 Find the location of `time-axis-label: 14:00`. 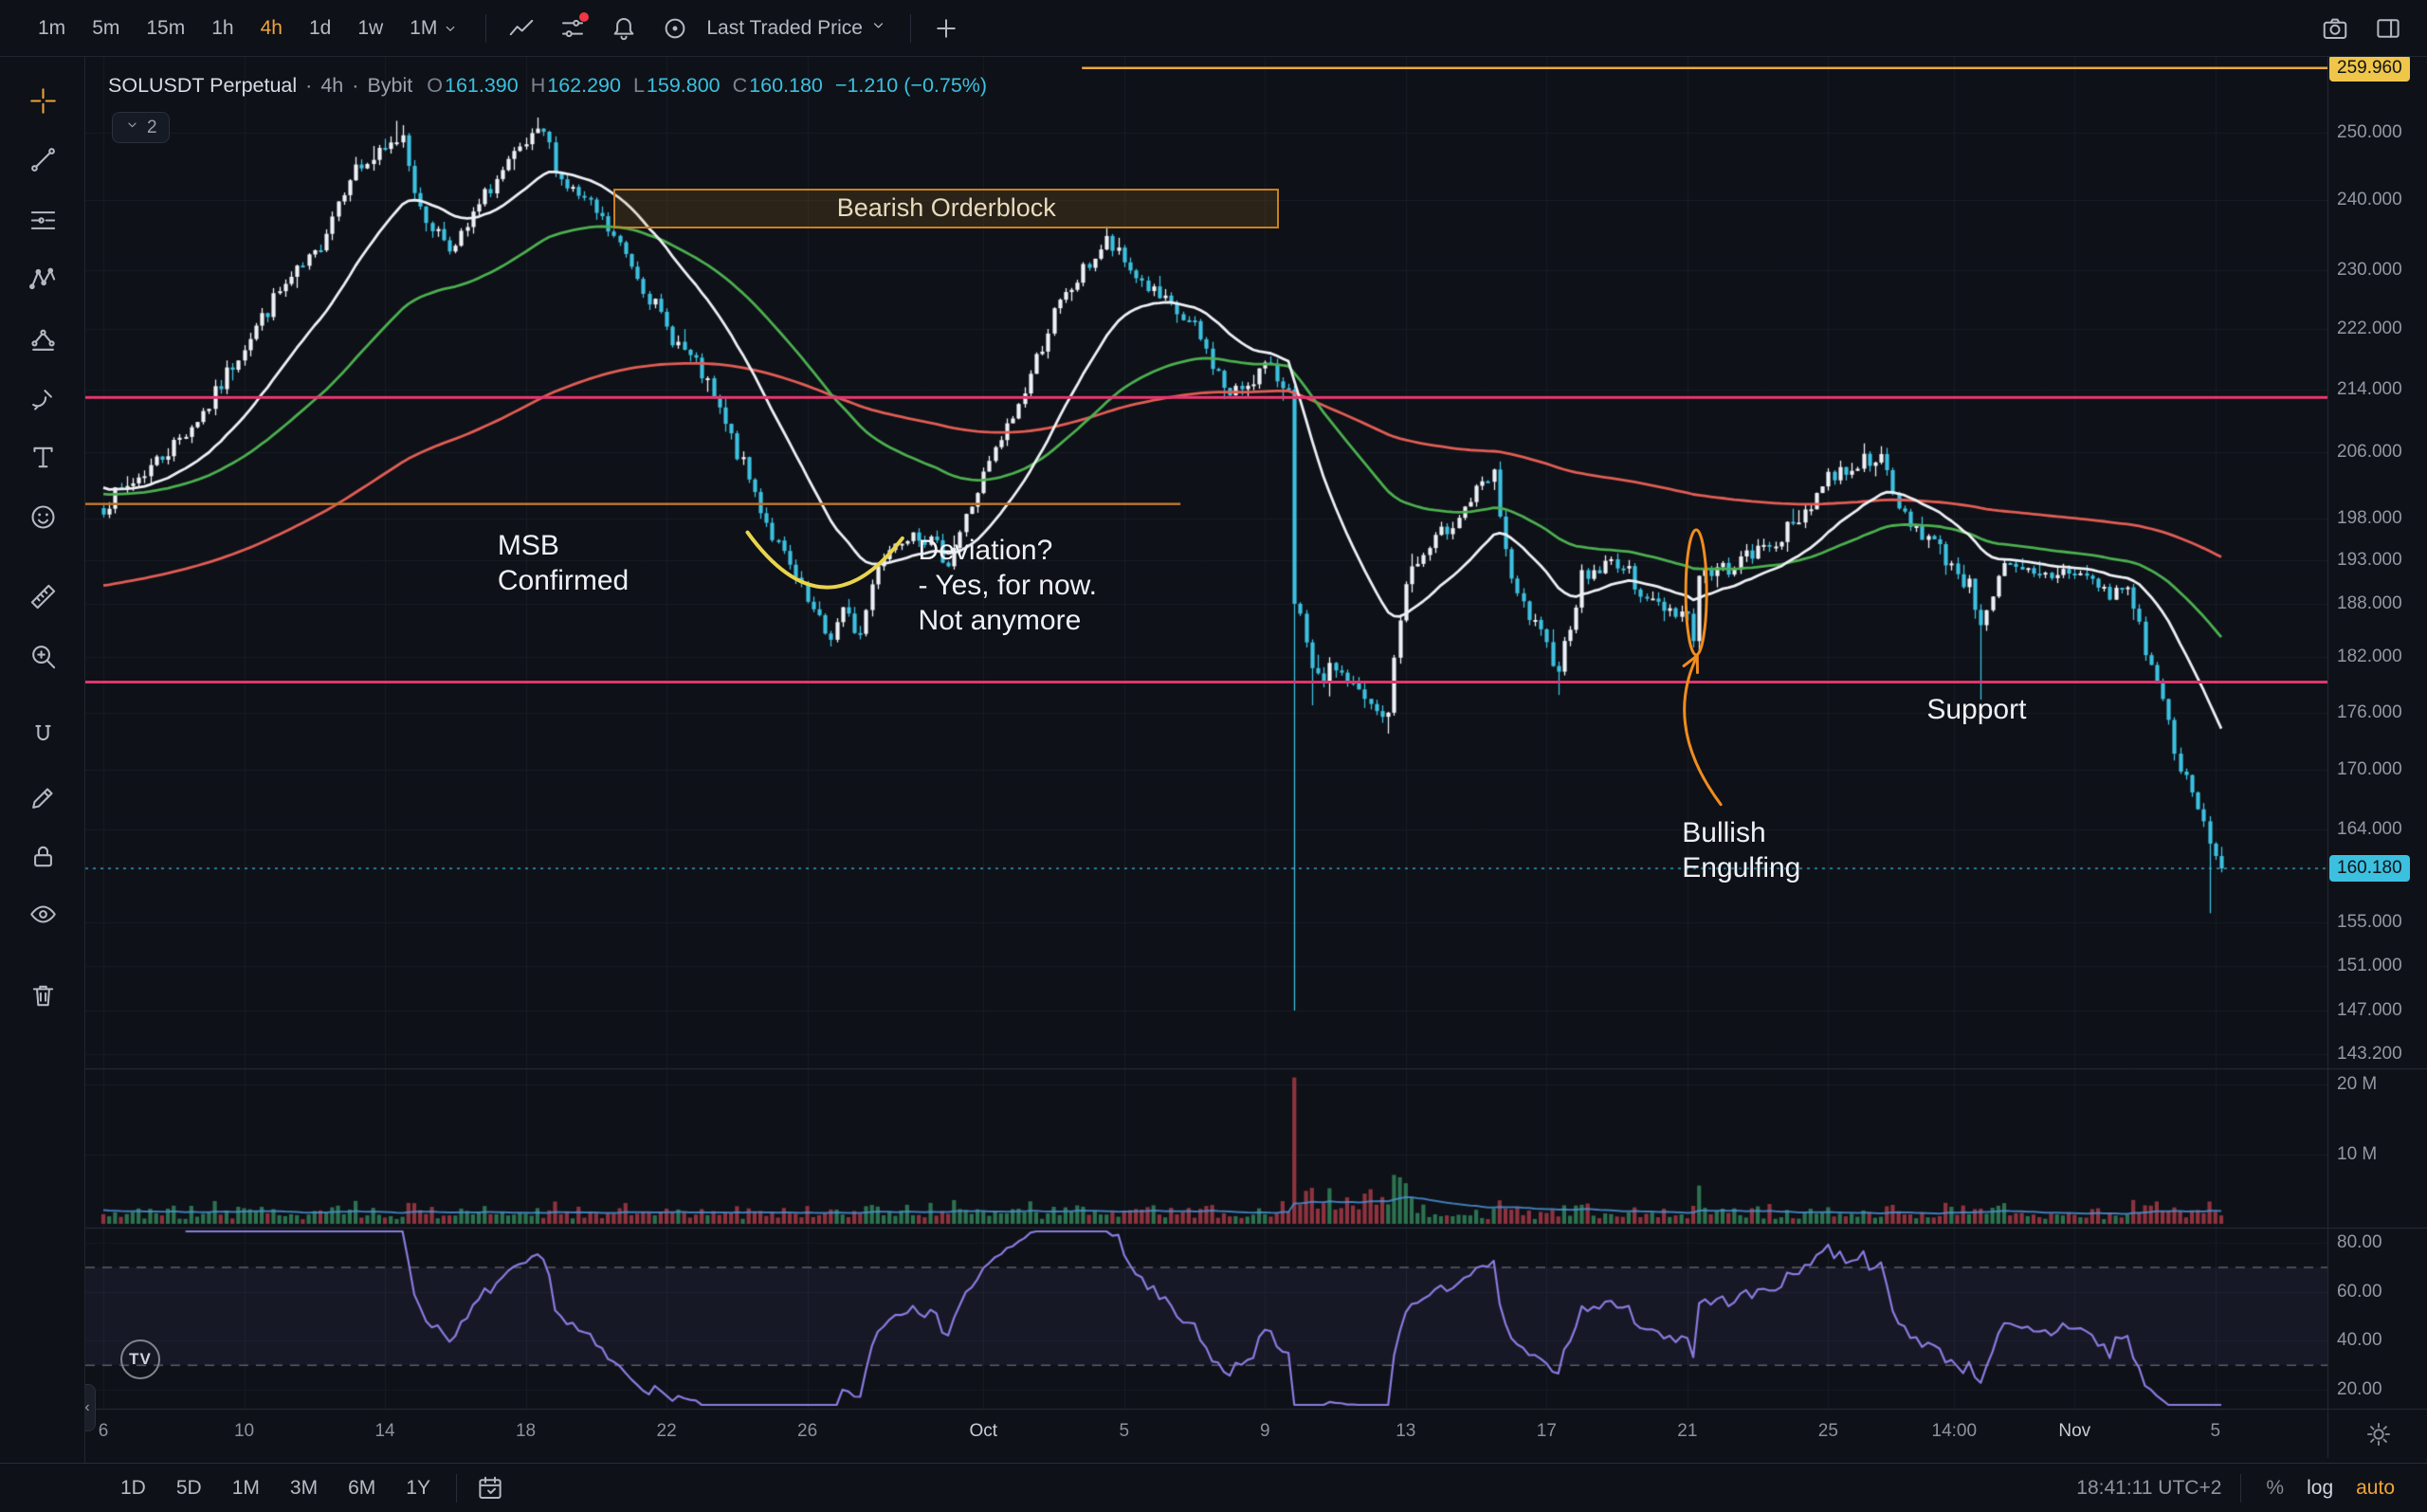

time-axis-label: 14:00 is located at coordinates (1955, 1431).